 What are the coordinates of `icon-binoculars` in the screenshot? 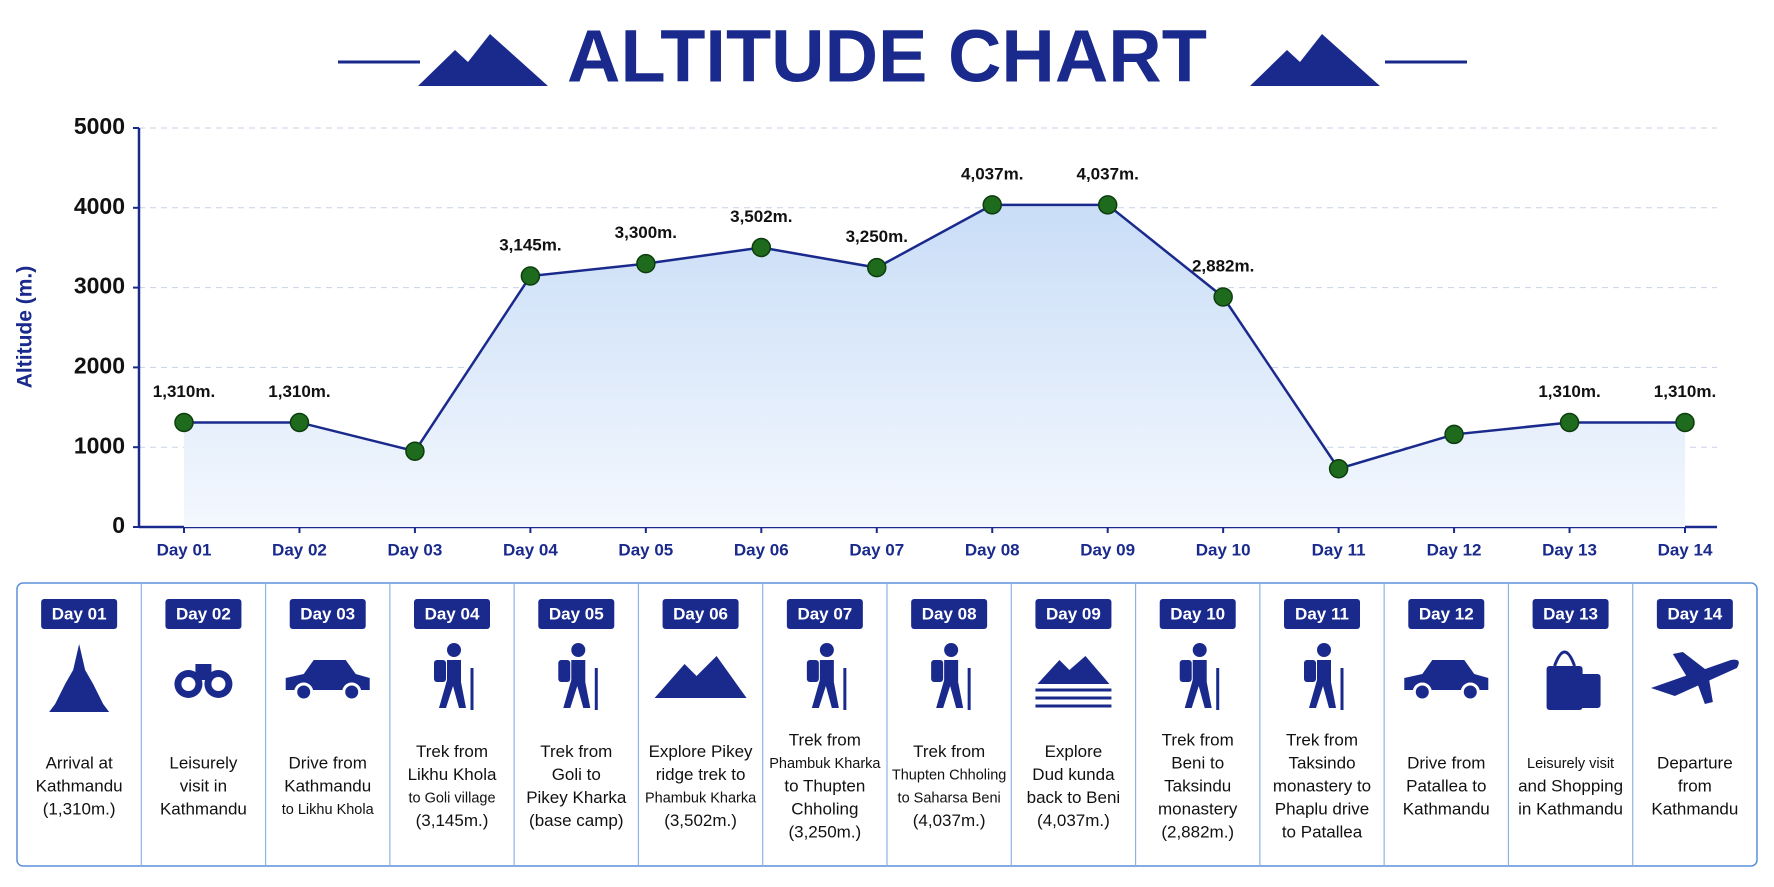 It's located at (203, 681).